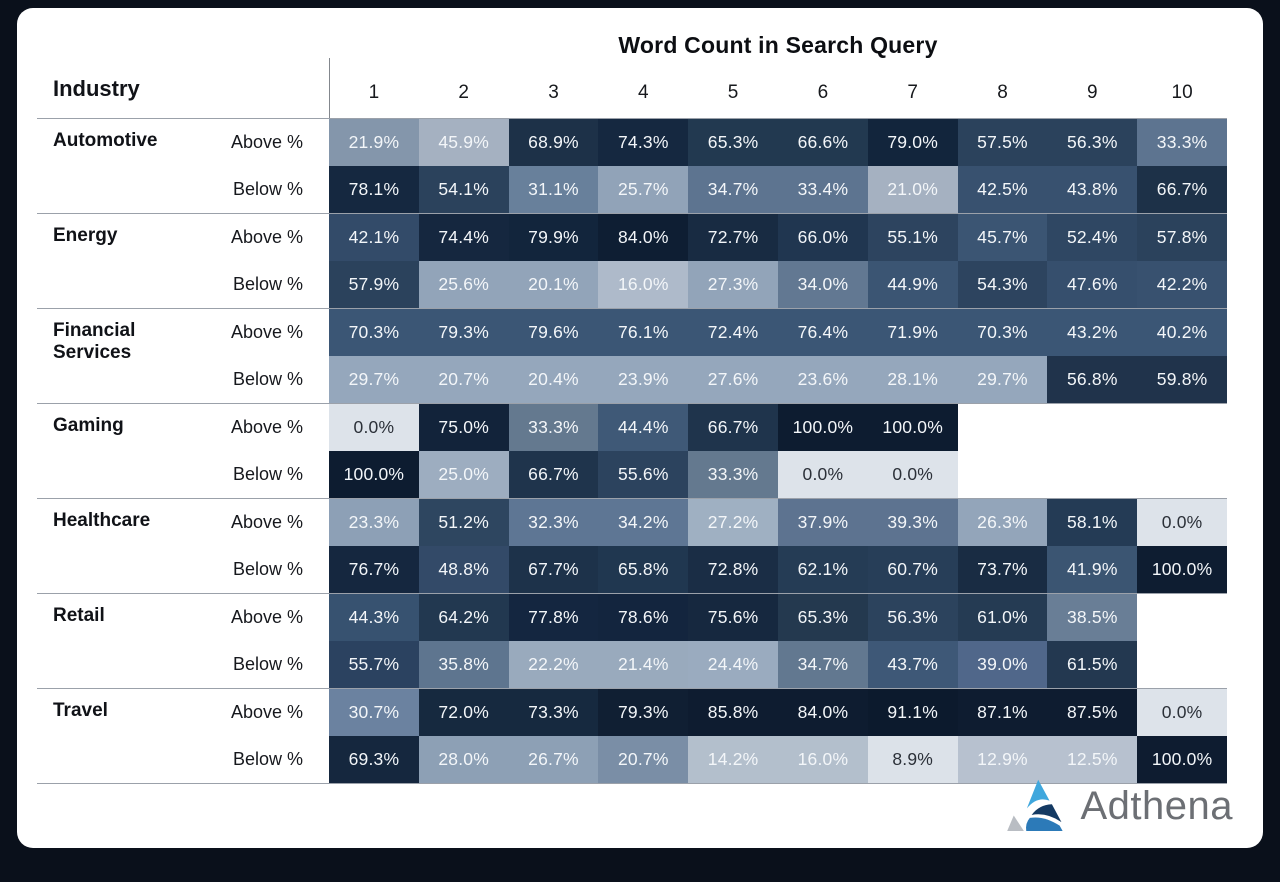  What do you see at coordinates (733, 759) in the screenshot?
I see `heatmap-cell: 14.2%` at bounding box center [733, 759].